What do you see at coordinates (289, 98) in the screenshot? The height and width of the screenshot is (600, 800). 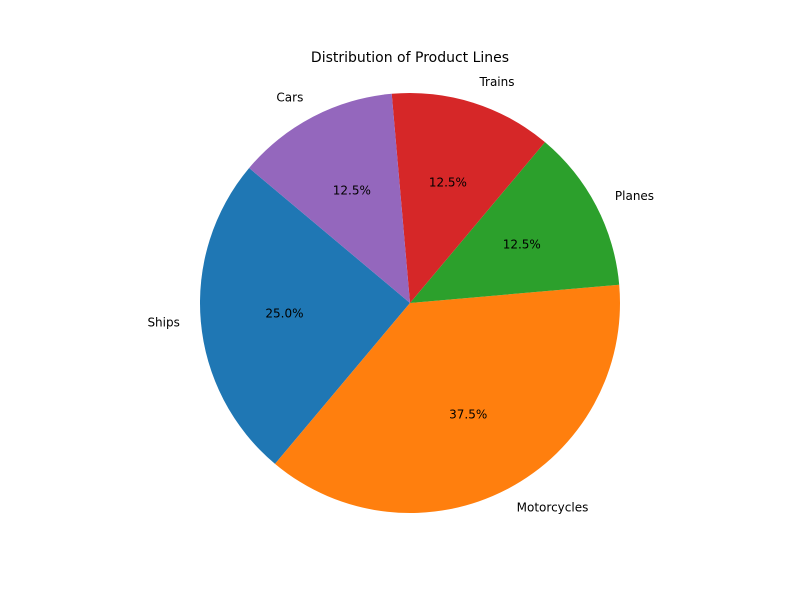 I see `slice-label-cars: Cars` at bounding box center [289, 98].